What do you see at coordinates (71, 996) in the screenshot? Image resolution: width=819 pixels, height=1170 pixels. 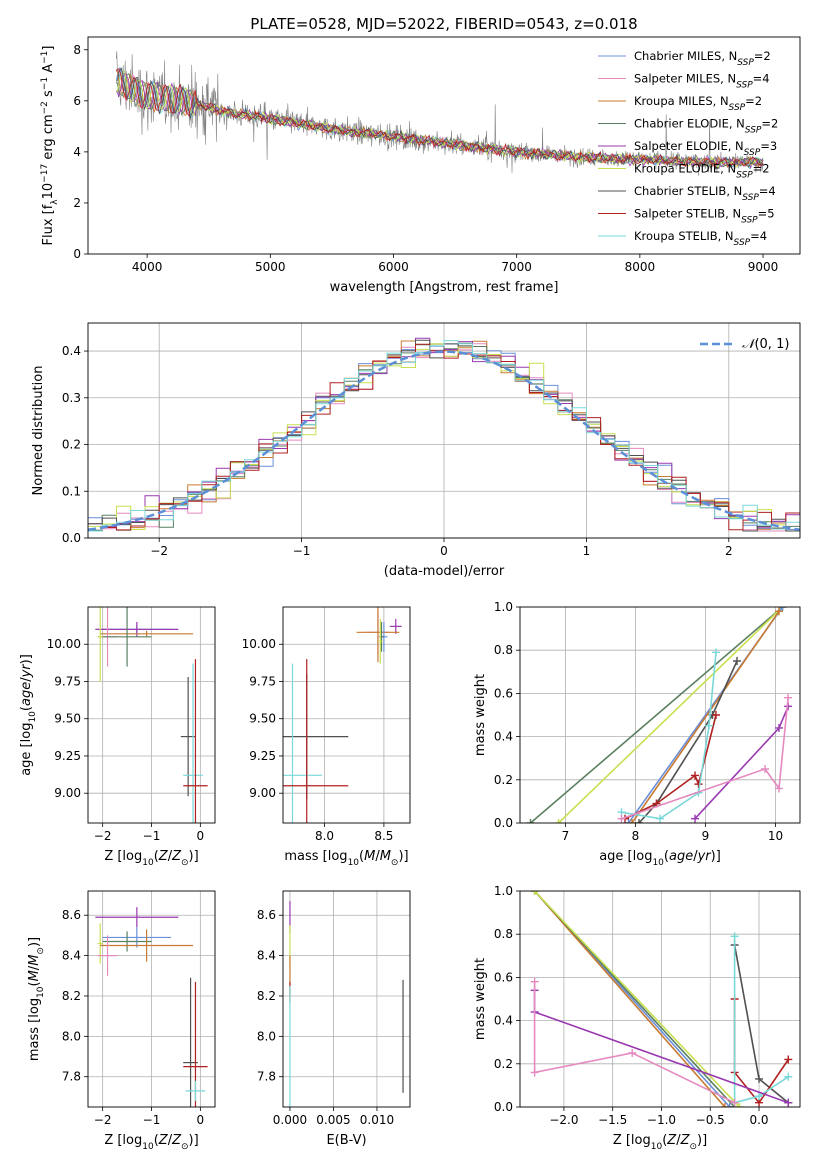 I see `y-tick-label: 8.2` at bounding box center [71, 996].